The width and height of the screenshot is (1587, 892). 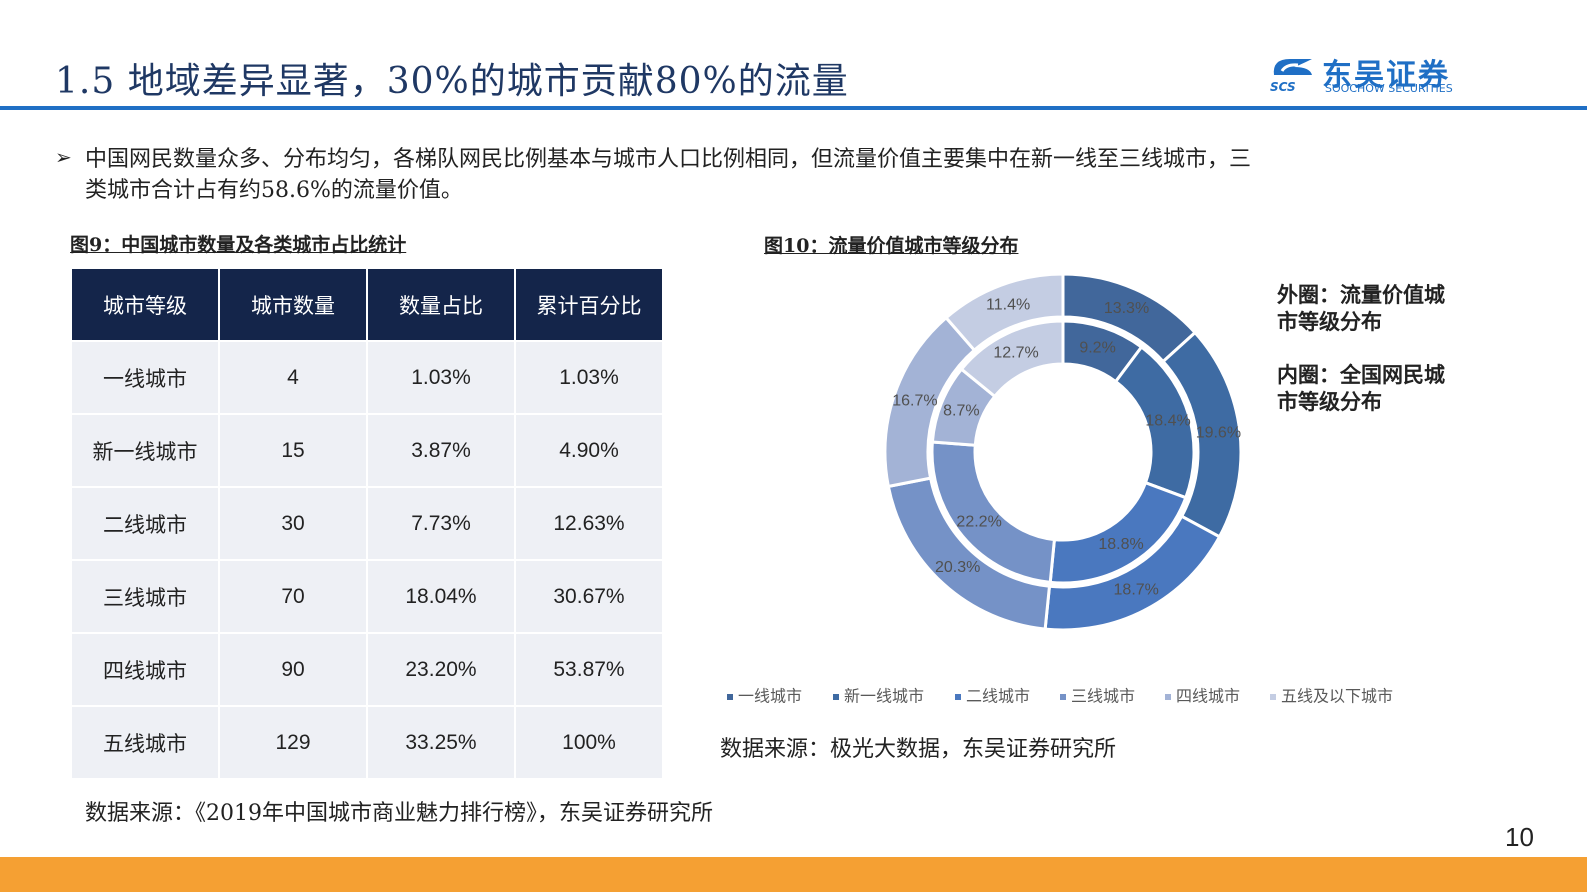 What do you see at coordinates (293, 304) in the screenshot?
I see `column-header: 城市数量` at bounding box center [293, 304].